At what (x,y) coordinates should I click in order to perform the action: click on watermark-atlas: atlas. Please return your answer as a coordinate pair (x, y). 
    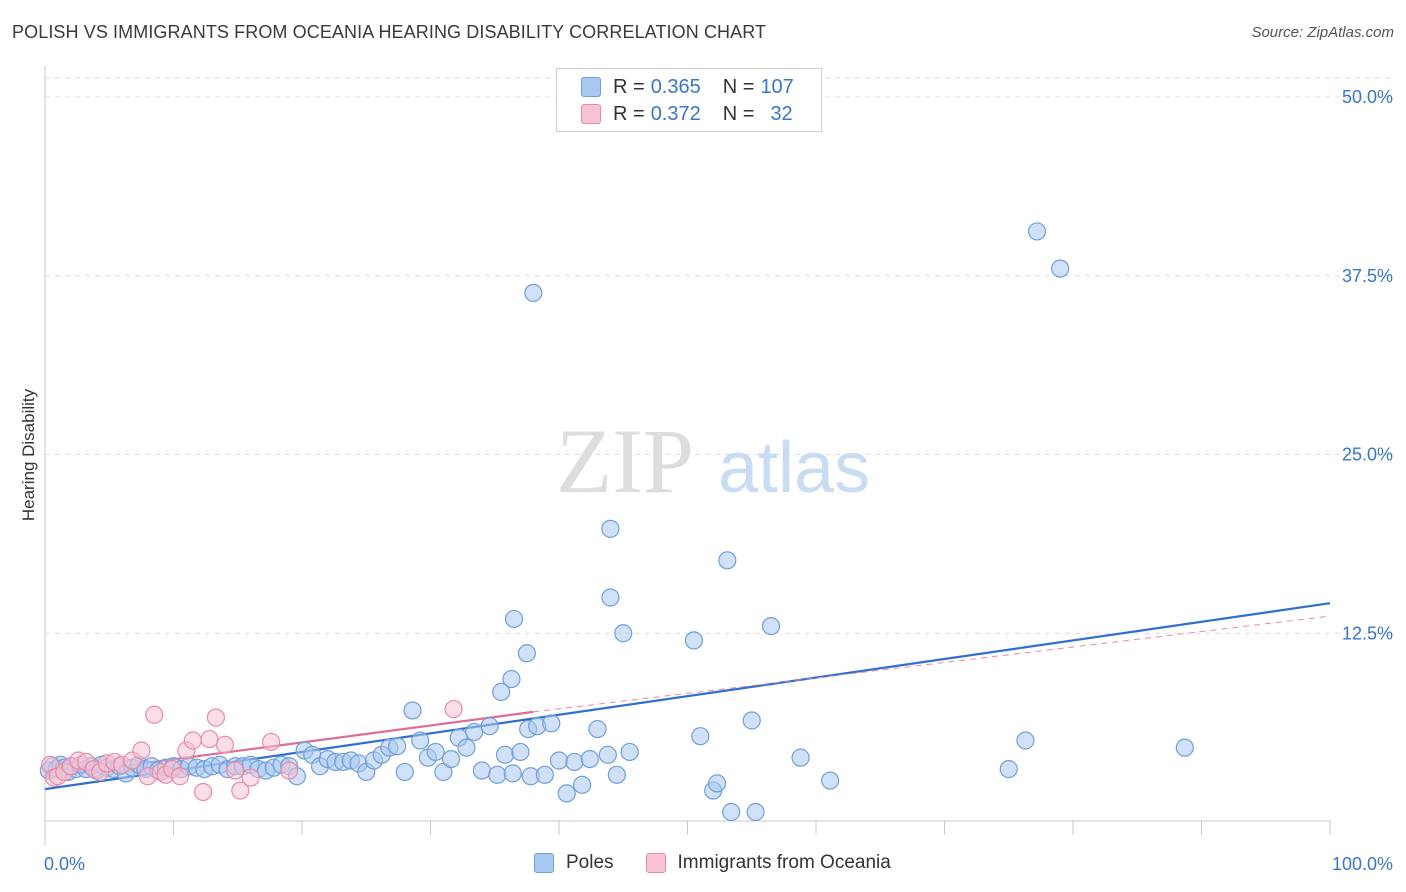
    Looking at the image, I should click on (794, 468).